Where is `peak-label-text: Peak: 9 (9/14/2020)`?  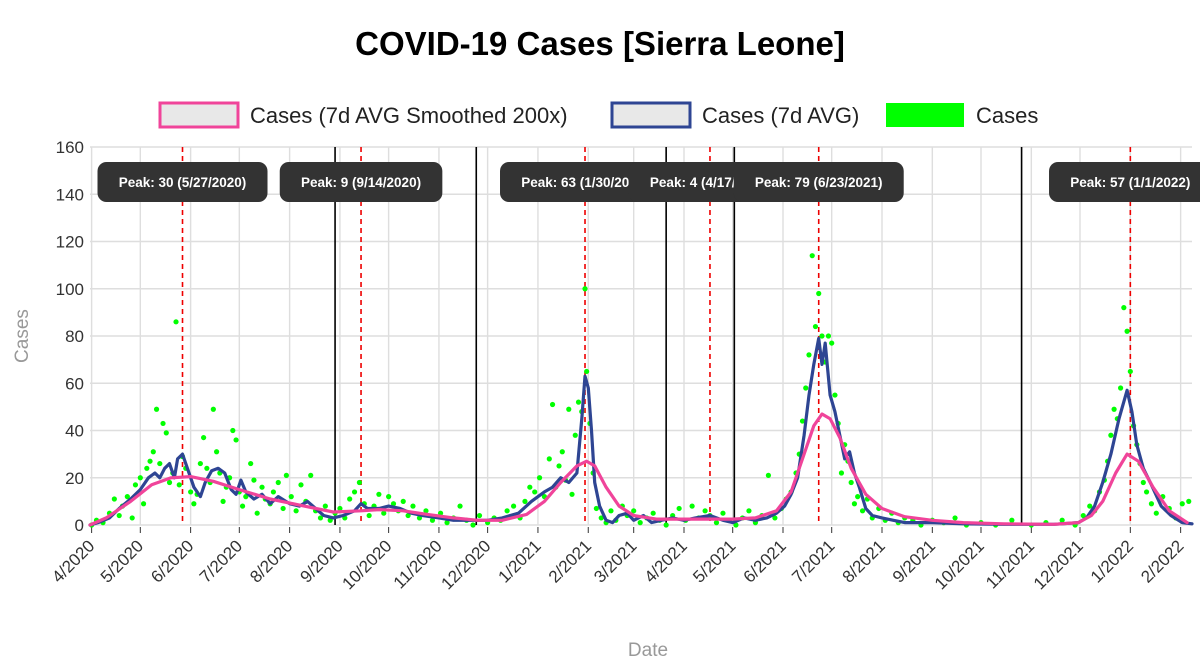
peak-label-text: Peak: 9 (9/14/2020) is located at coordinates (361, 182).